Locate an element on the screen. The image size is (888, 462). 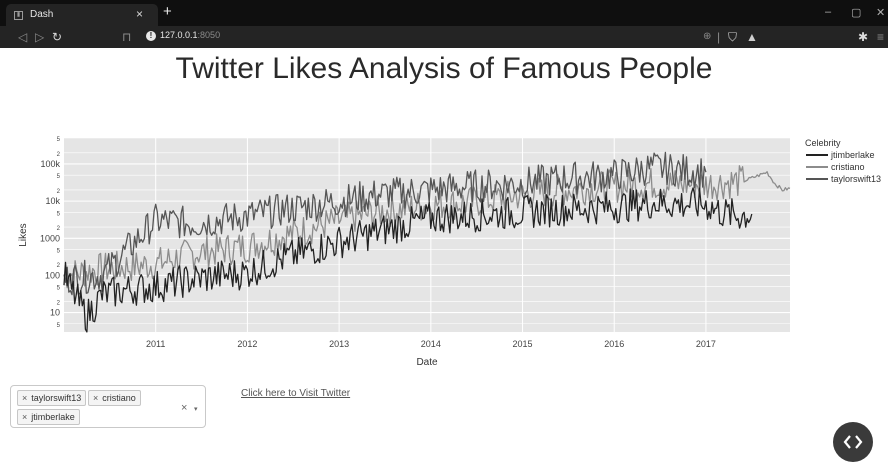
dropdown-arrow-icon: ▾ is located at coordinates (196, 409).